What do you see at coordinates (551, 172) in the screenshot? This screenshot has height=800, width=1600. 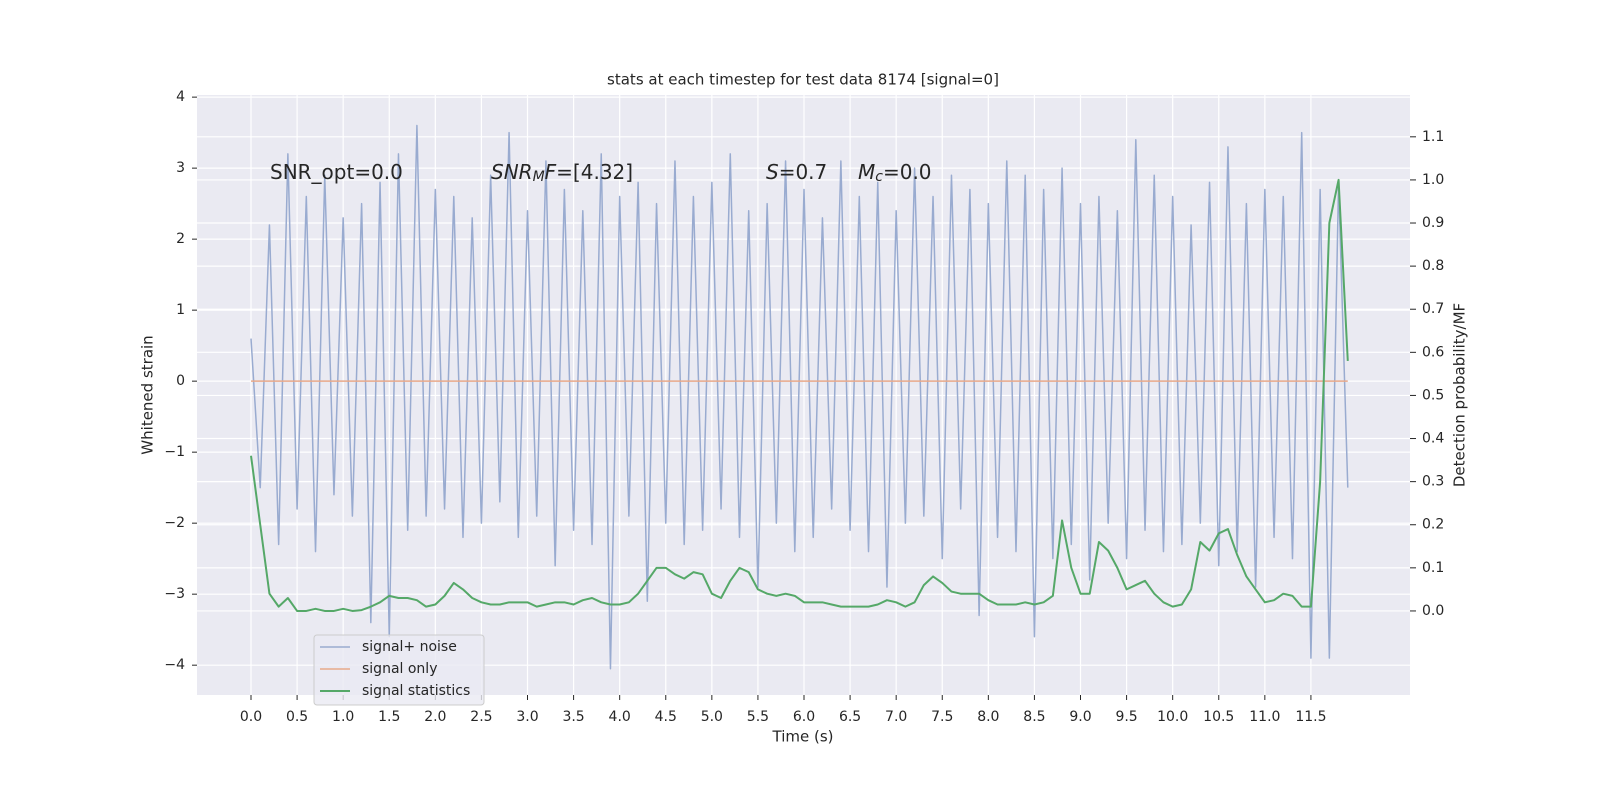 I see `annotation-part: F` at bounding box center [551, 172].